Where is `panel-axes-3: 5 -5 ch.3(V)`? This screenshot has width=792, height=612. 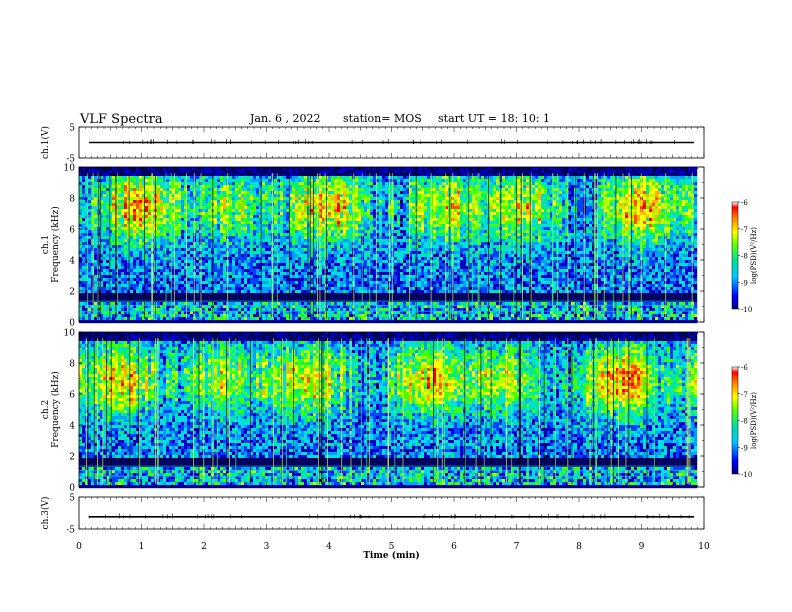 panel-axes-3: 5 -5 ch.3(V) is located at coordinates (372, 515).